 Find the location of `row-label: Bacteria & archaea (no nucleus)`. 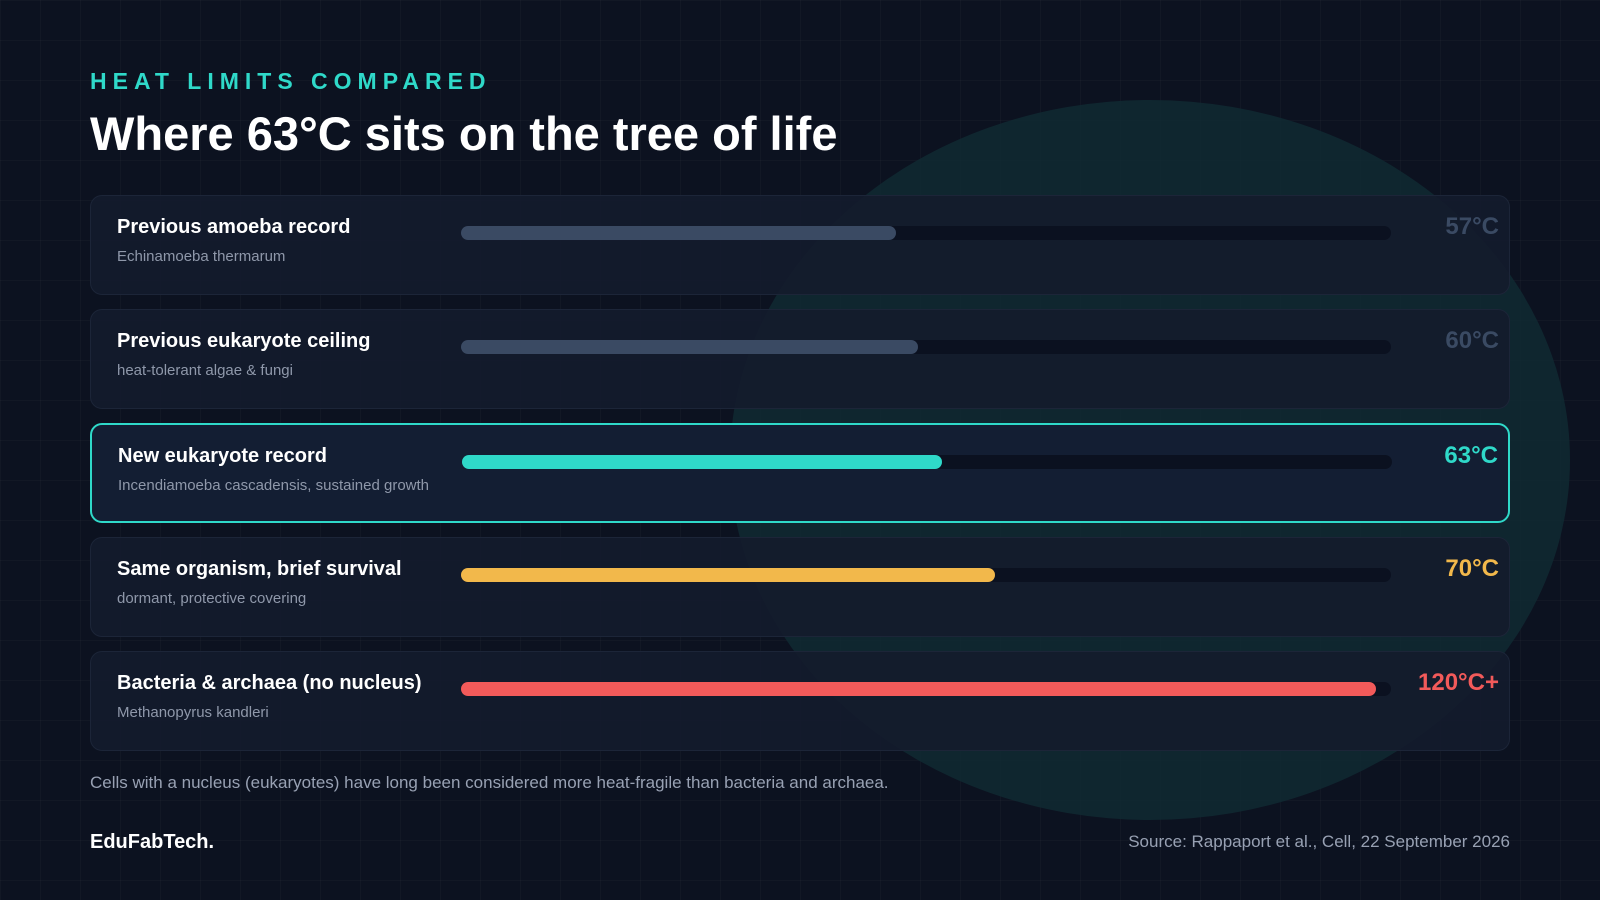

row-label: Bacteria & archaea (no nucleus) is located at coordinates (269, 683).